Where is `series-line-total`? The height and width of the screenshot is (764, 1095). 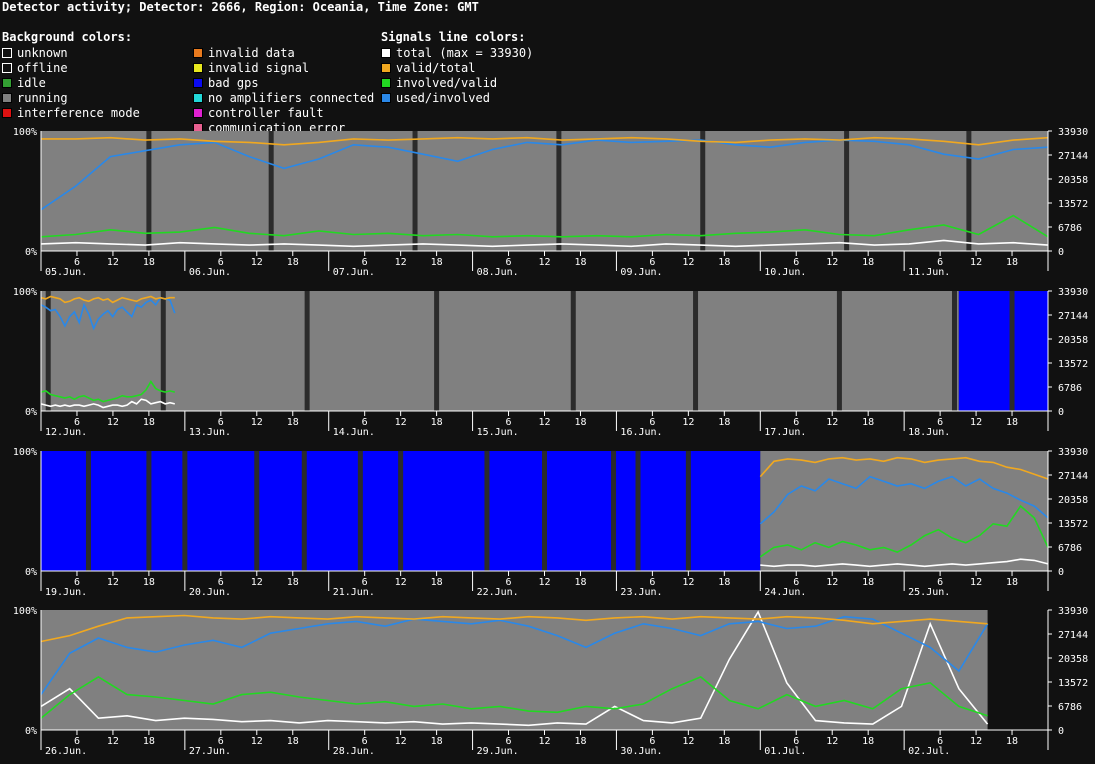
series-line-total is located at coordinates (544, 243).